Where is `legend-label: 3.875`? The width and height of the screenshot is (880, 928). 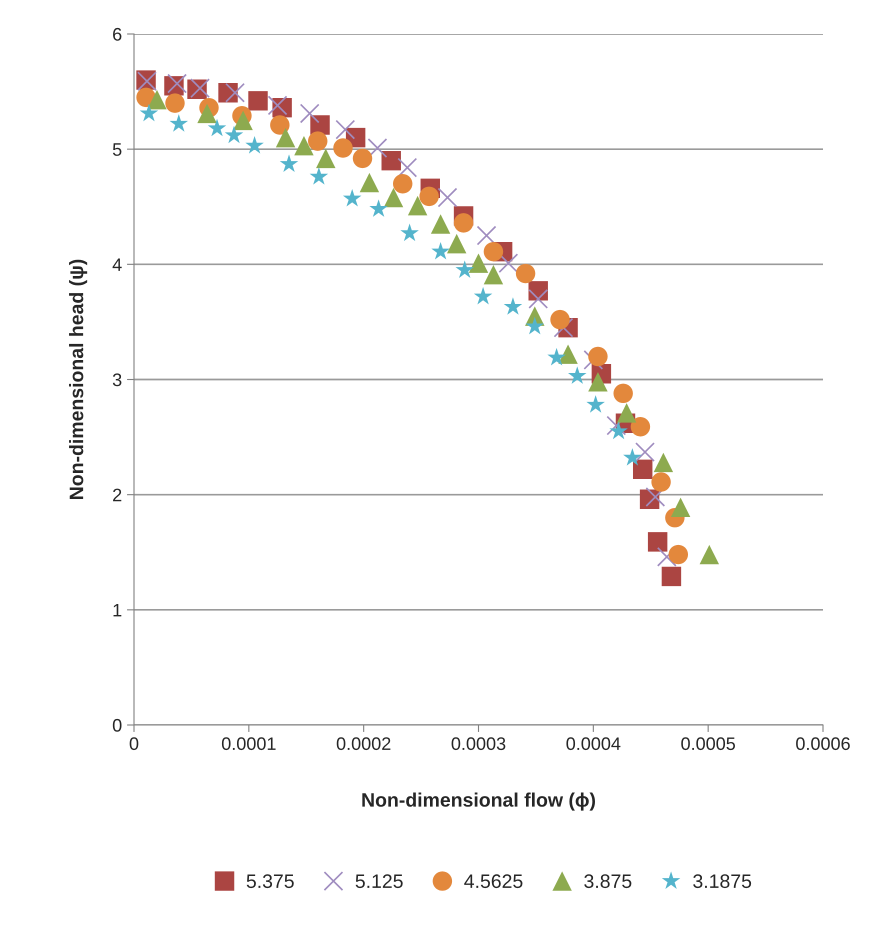 legend-label: 3.875 is located at coordinates (608, 881).